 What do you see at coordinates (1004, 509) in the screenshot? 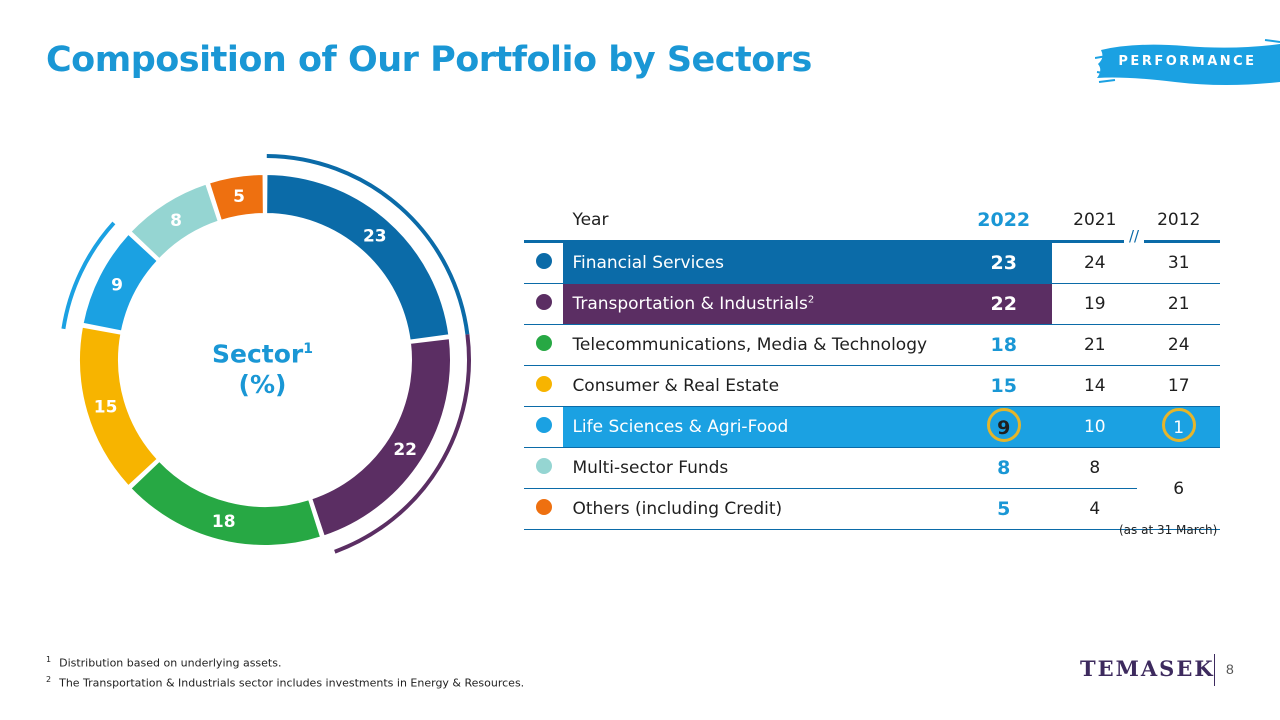
I see `value-2022: 5` at bounding box center [1004, 509].